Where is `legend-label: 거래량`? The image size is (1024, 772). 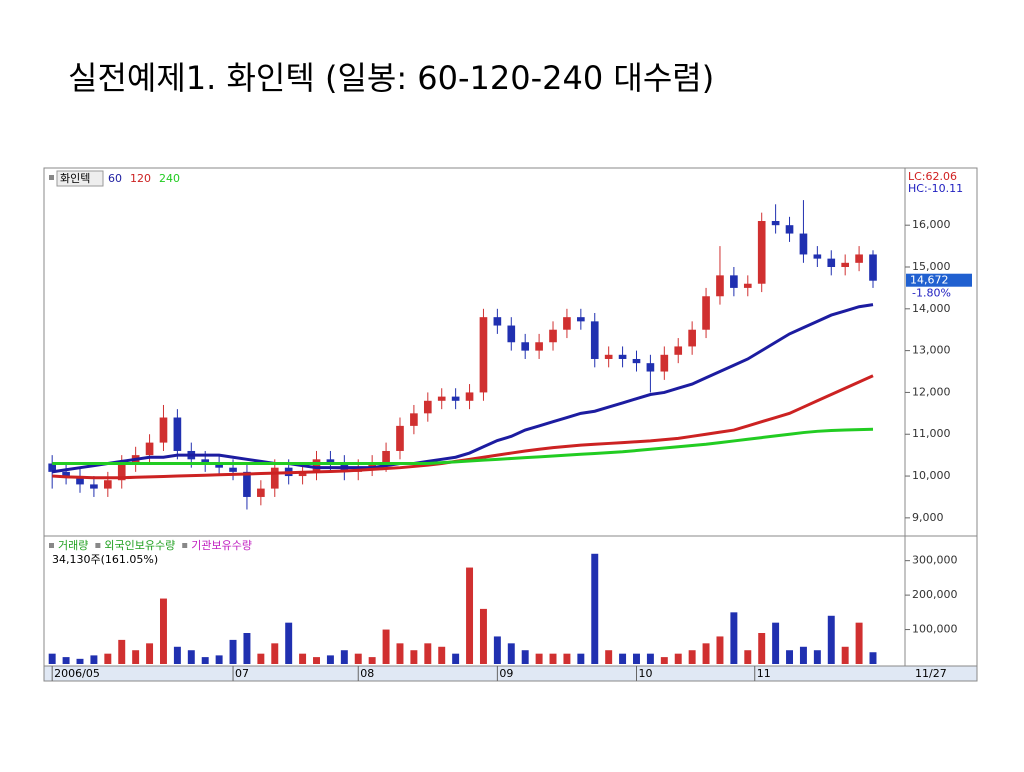 legend-label: 거래량 is located at coordinates (73, 545).